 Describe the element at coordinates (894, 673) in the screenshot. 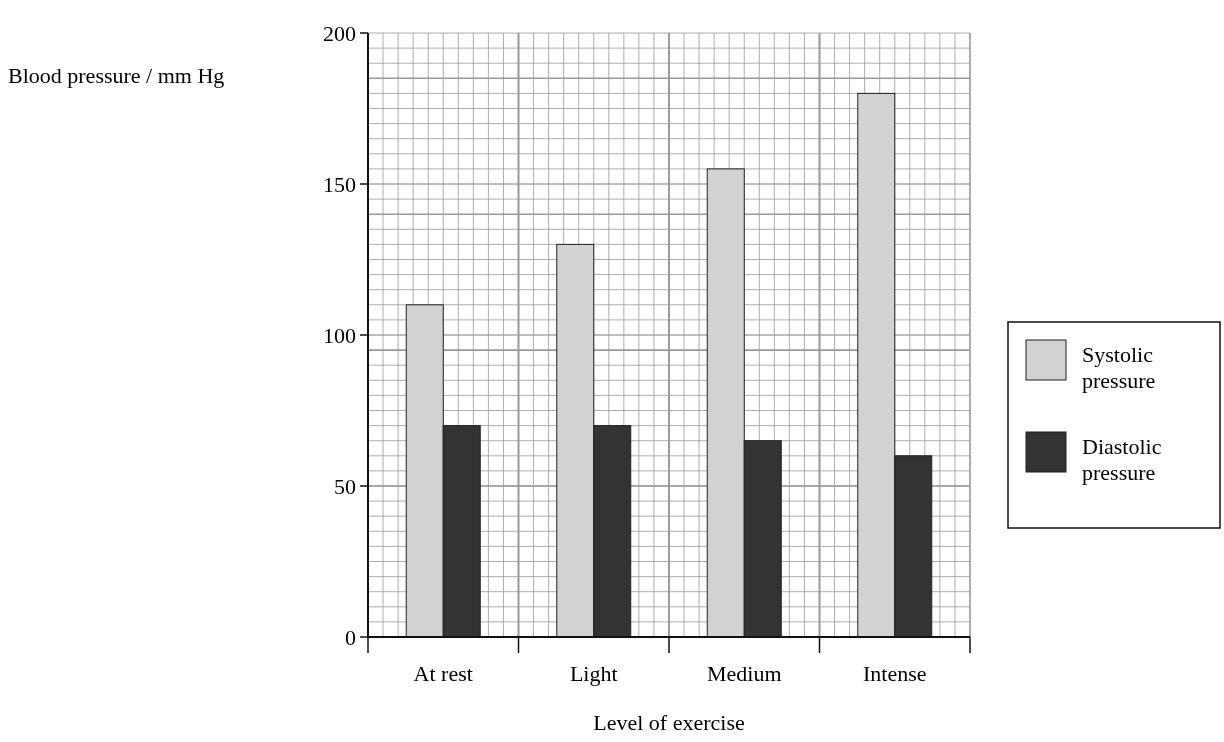

I see `x-tick-label: Intense` at that location.